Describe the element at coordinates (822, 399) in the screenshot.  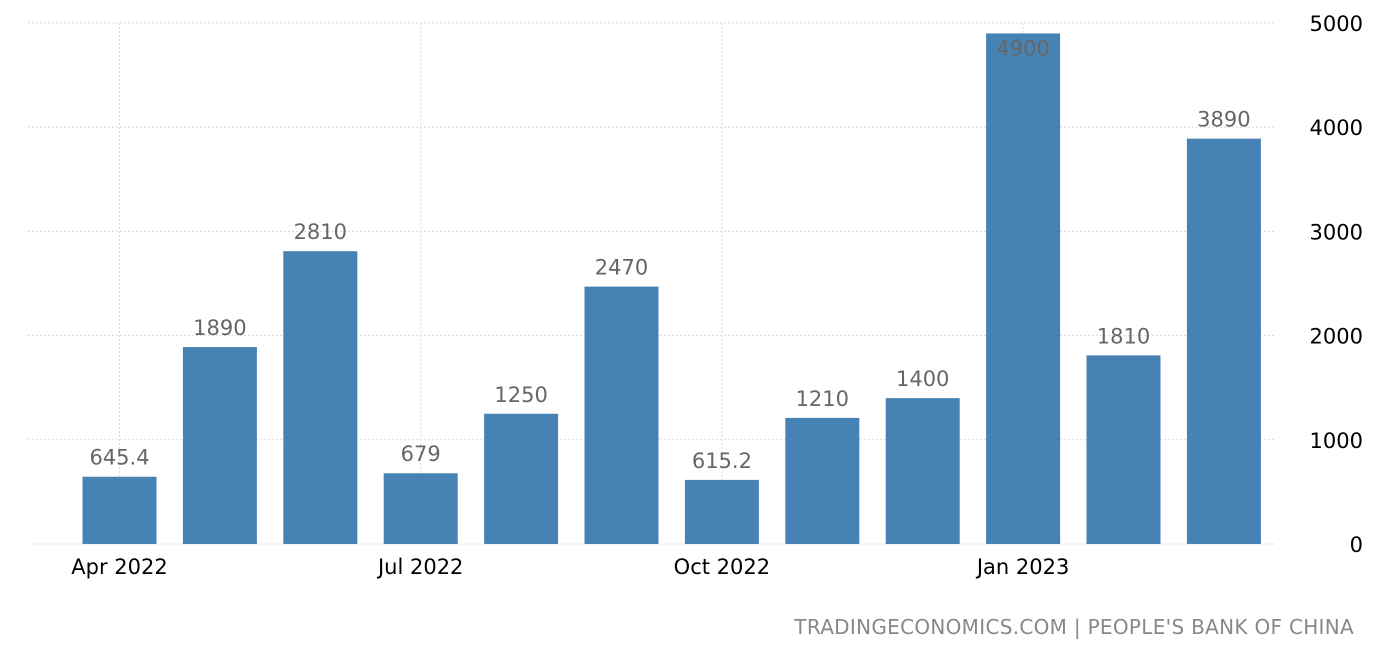
I see `data-label: 1210` at that location.